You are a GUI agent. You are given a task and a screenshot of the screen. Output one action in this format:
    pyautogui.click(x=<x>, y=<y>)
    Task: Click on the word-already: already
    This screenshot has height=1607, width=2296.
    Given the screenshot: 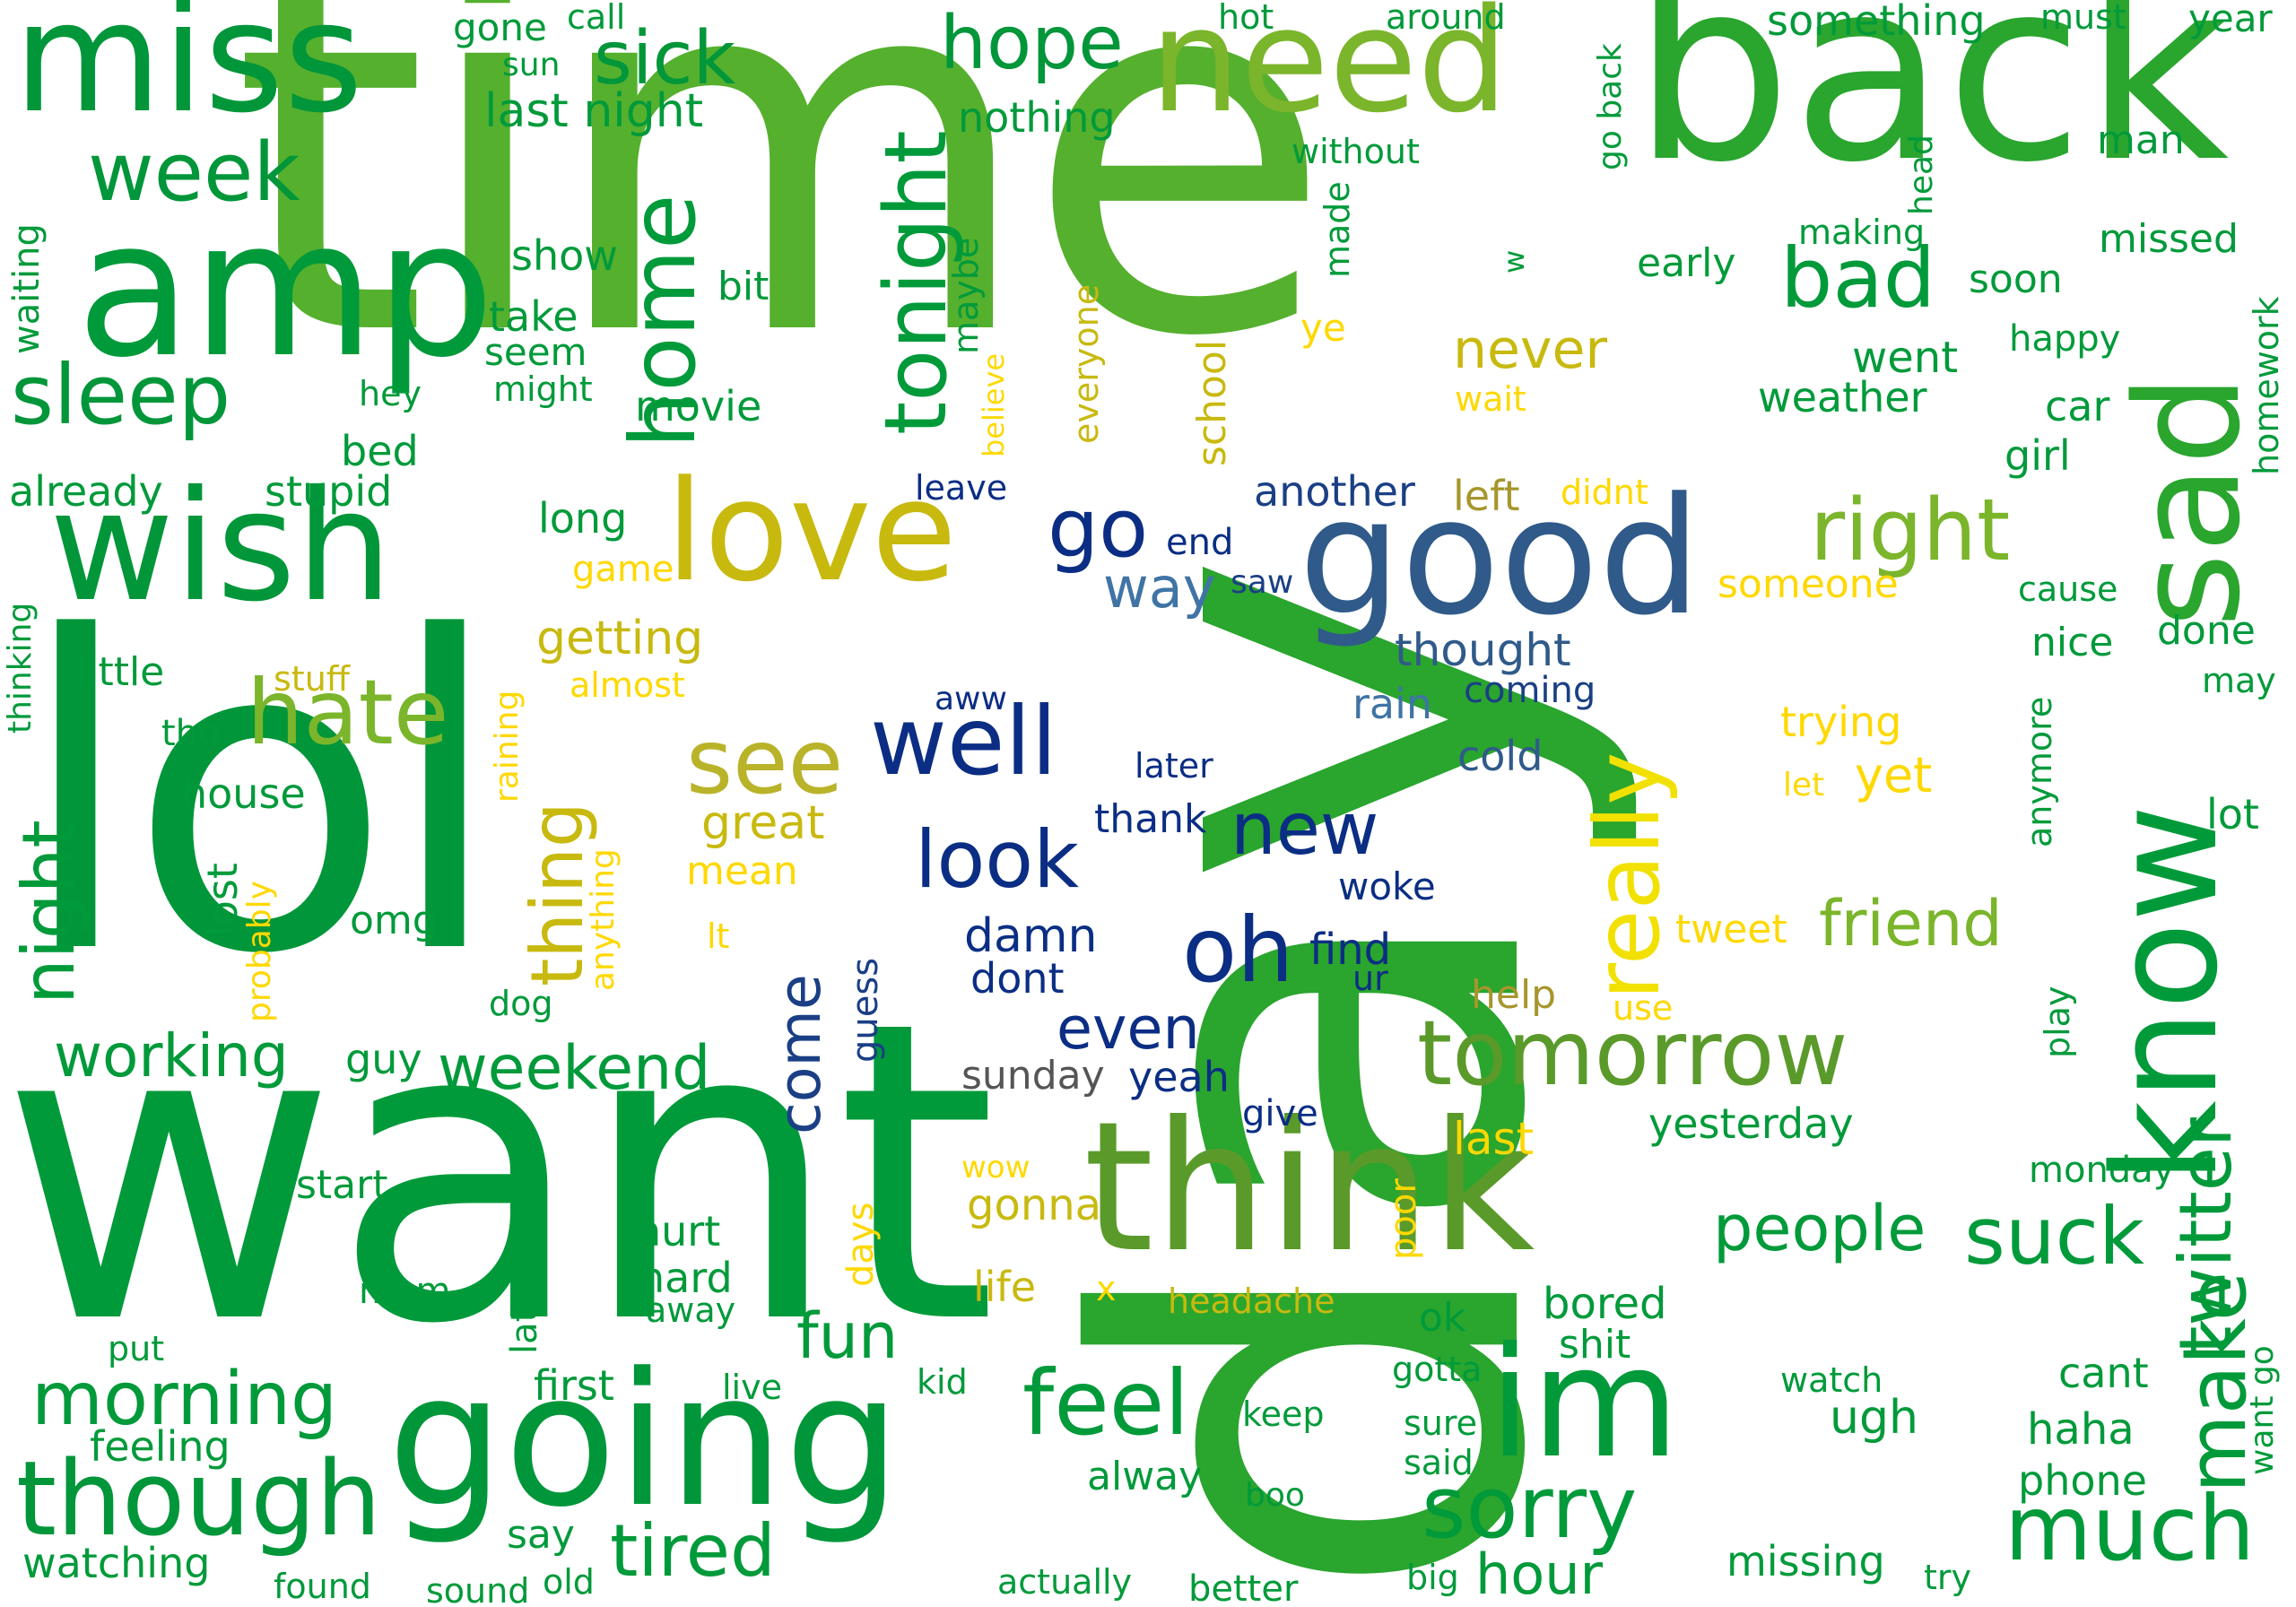 What is the action you would take?
    pyautogui.click(x=86, y=492)
    